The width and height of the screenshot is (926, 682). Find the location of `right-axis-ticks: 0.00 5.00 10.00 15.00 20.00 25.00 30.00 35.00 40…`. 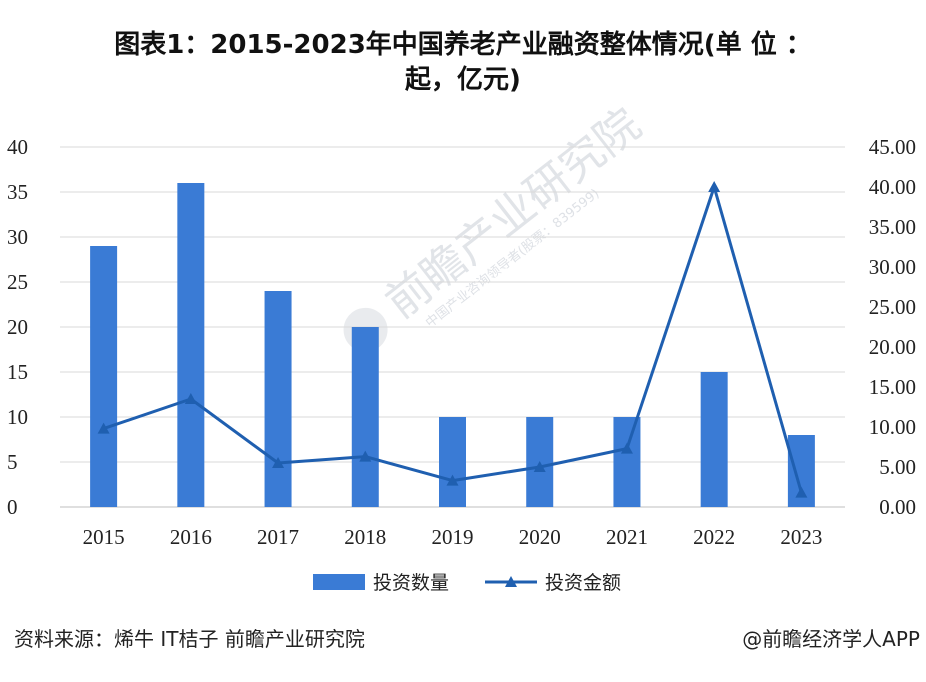

right-axis-ticks: 0.00 5.00 10.00 15.00 20.00 25.00 30.00 35.00 40… is located at coordinates (892, 327).